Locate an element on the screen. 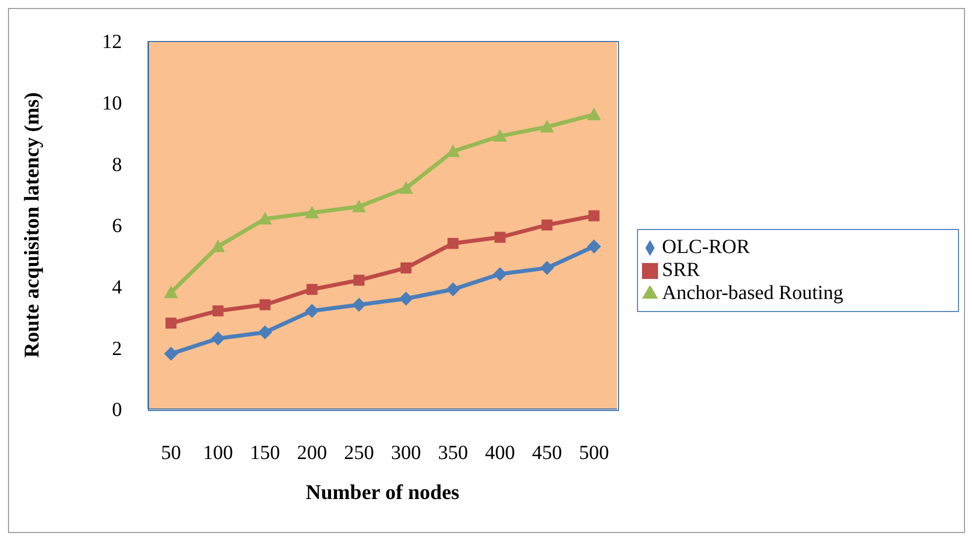  y-tick-label: 0 is located at coordinates (117, 410).